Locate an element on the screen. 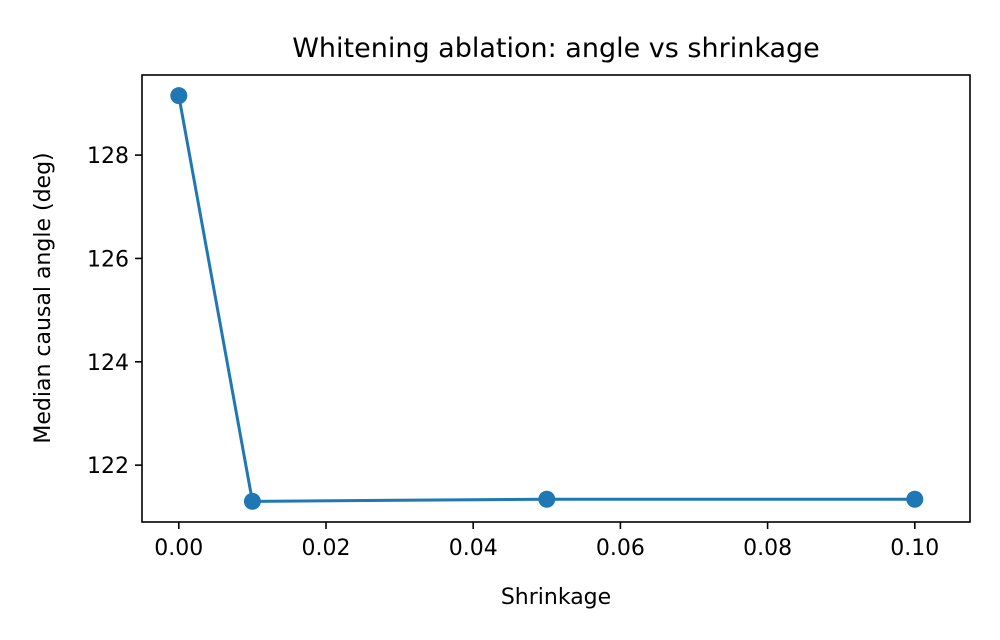  x-axis-label: Shrinkage is located at coordinates (556, 597).